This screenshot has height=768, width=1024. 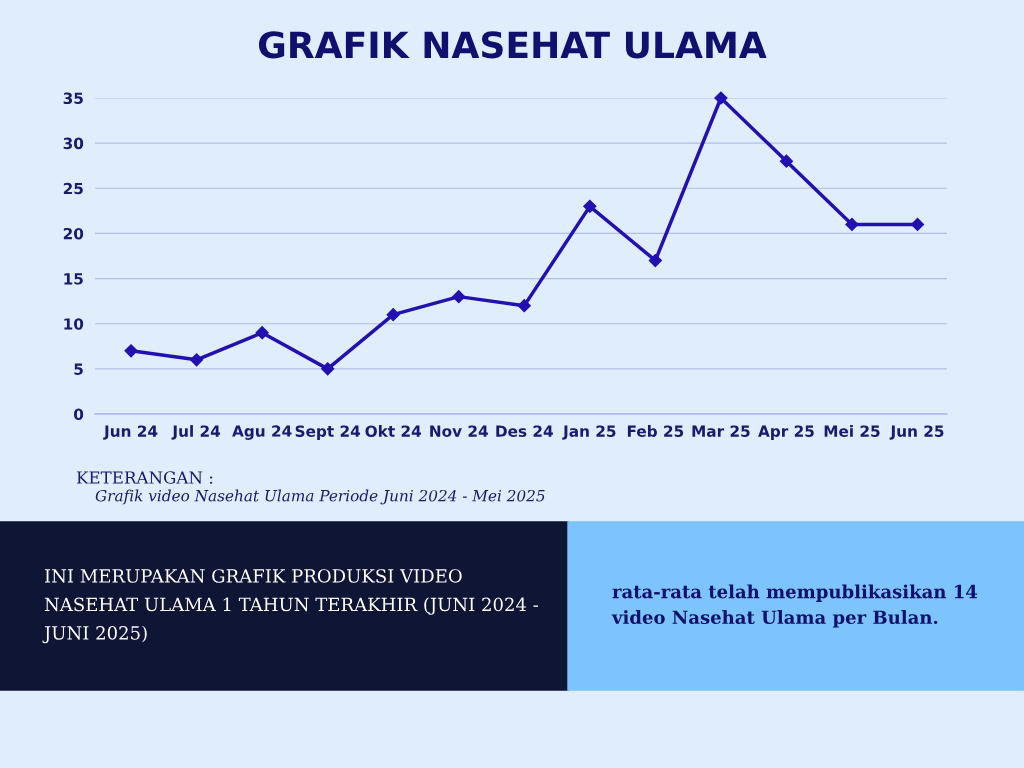 I want to click on x-tick-label: Nov 24, so click(x=459, y=431).